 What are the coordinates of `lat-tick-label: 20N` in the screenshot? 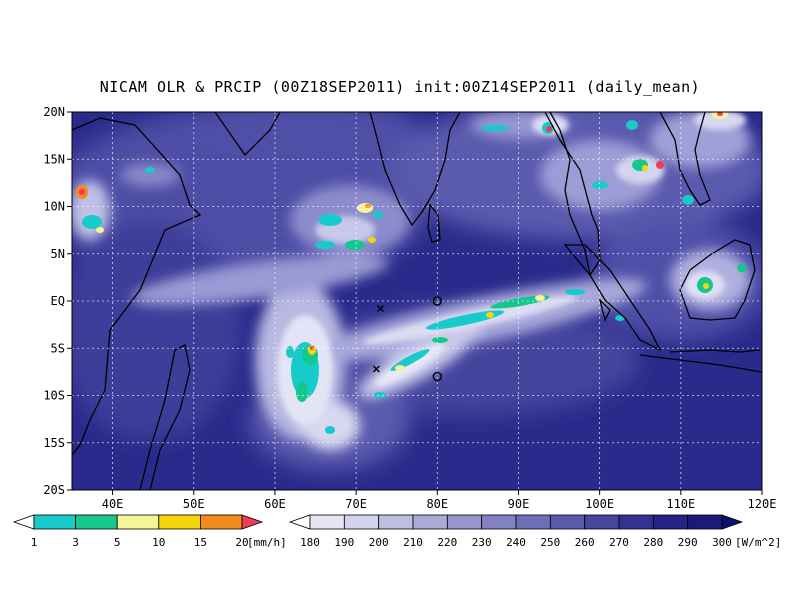 It's located at (54, 112).